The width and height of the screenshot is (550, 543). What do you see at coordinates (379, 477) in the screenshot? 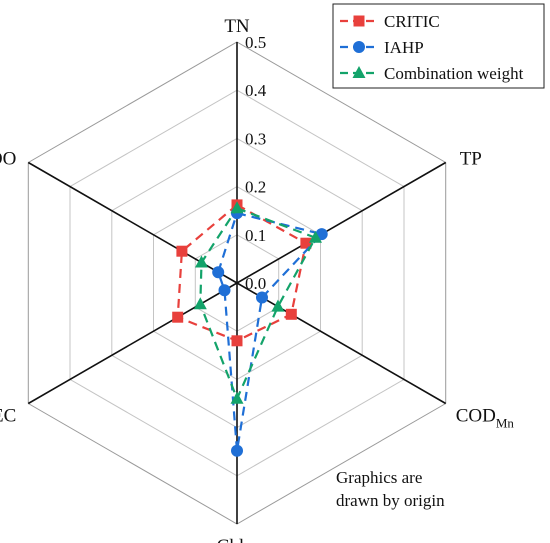
I see `annotation-line: Graphics are` at bounding box center [379, 477].